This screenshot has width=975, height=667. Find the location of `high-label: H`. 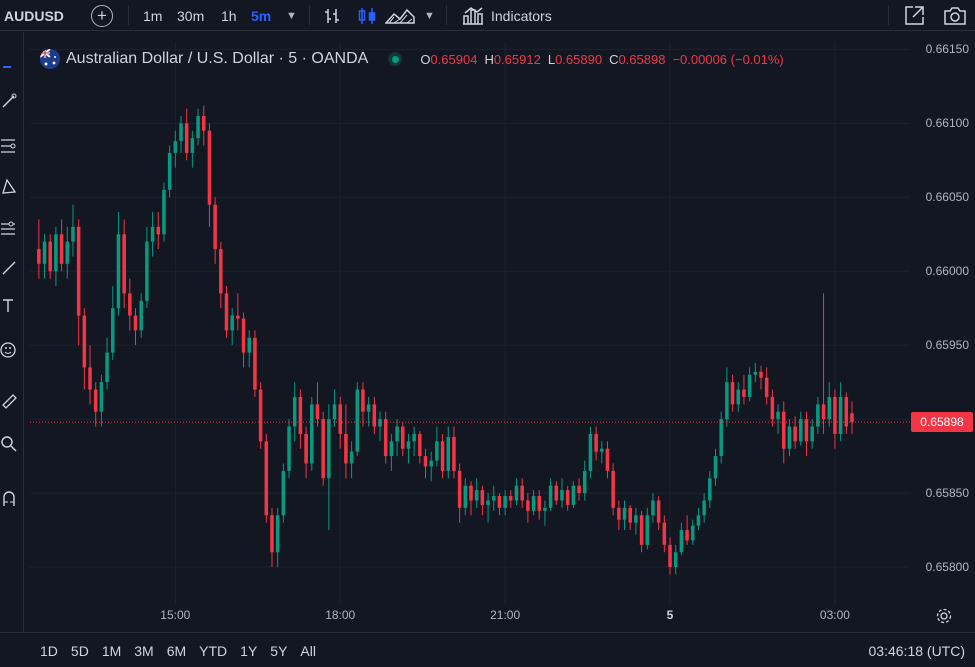

high-label: H is located at coordinates (489, 59).